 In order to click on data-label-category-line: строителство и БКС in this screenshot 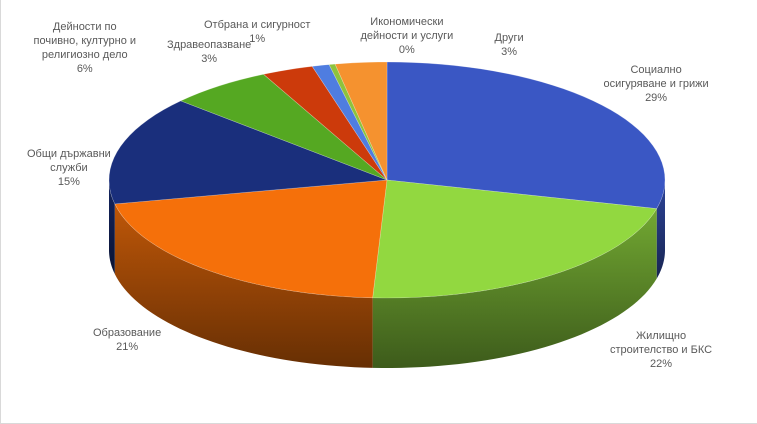, I will do `click(661, 350)`.